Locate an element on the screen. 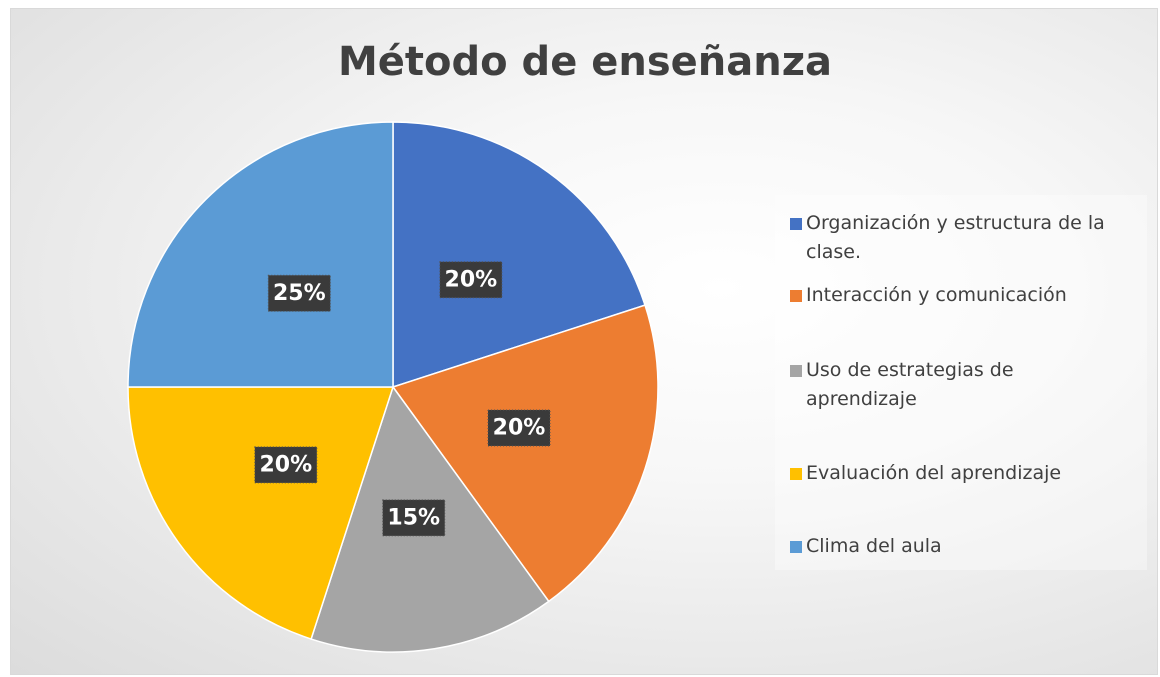 The height and width of the screenshot is (677, 1160). legend-entry: Clima del aula is located at coordinates (963, 546).